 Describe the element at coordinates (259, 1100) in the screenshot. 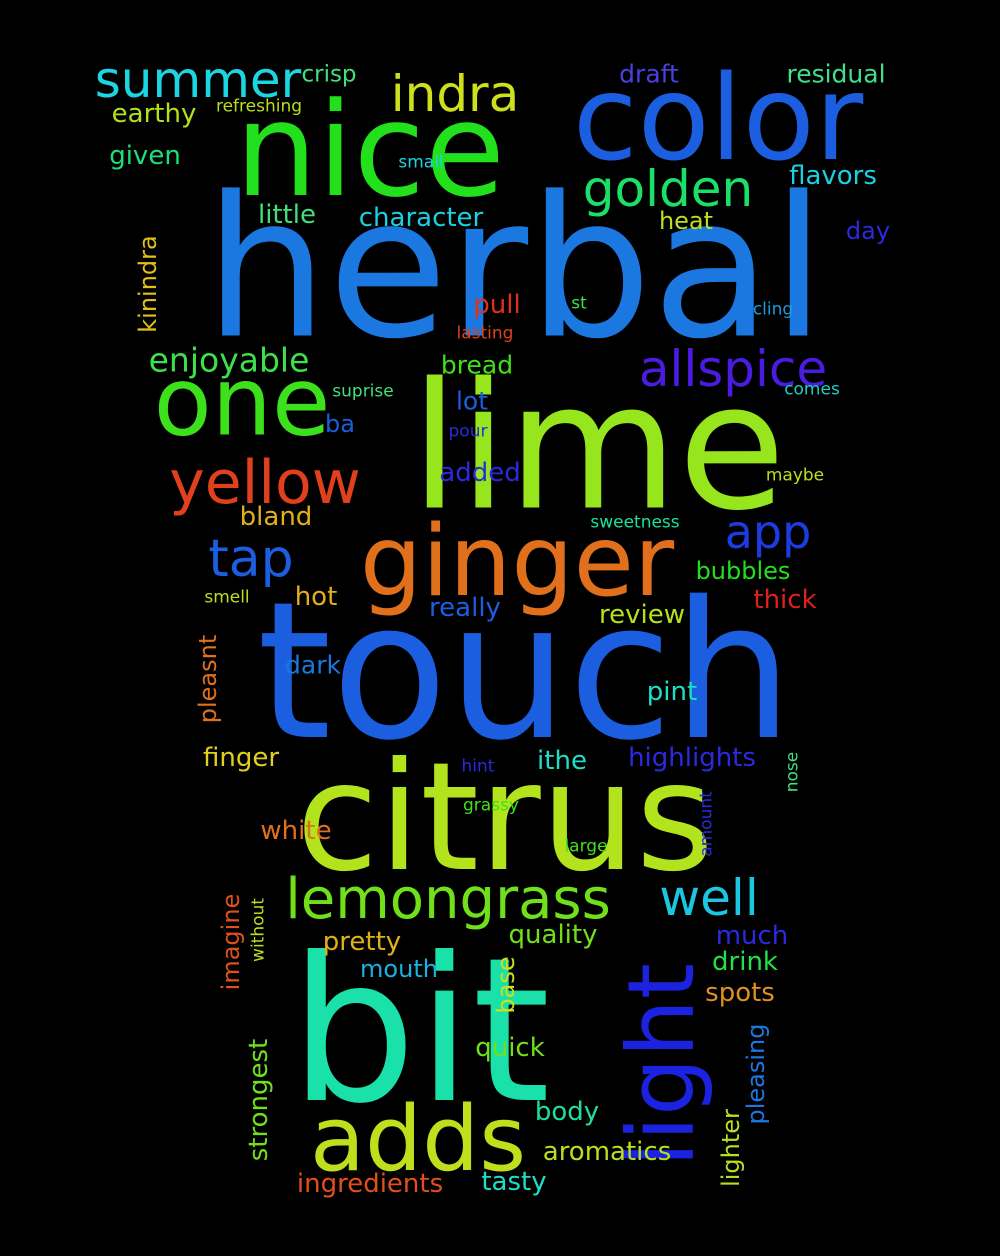

I see `word-strongest: strongest` at that location.